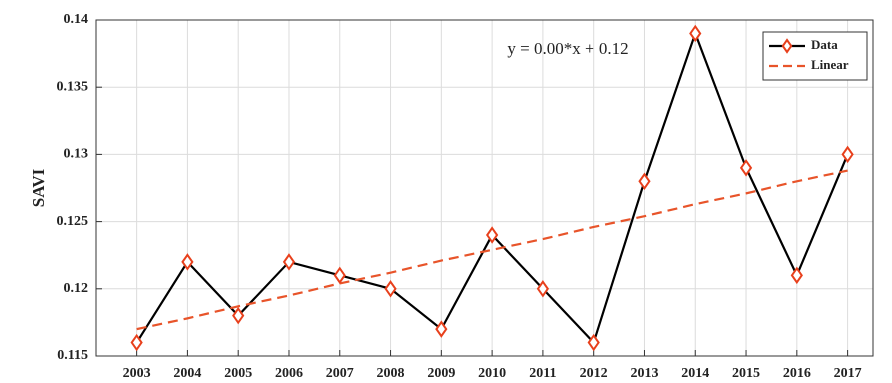 Image resolution: width=892 pixels, height=383 pixels. I want to click on x-tick-label: 2011, so click(542, 373).